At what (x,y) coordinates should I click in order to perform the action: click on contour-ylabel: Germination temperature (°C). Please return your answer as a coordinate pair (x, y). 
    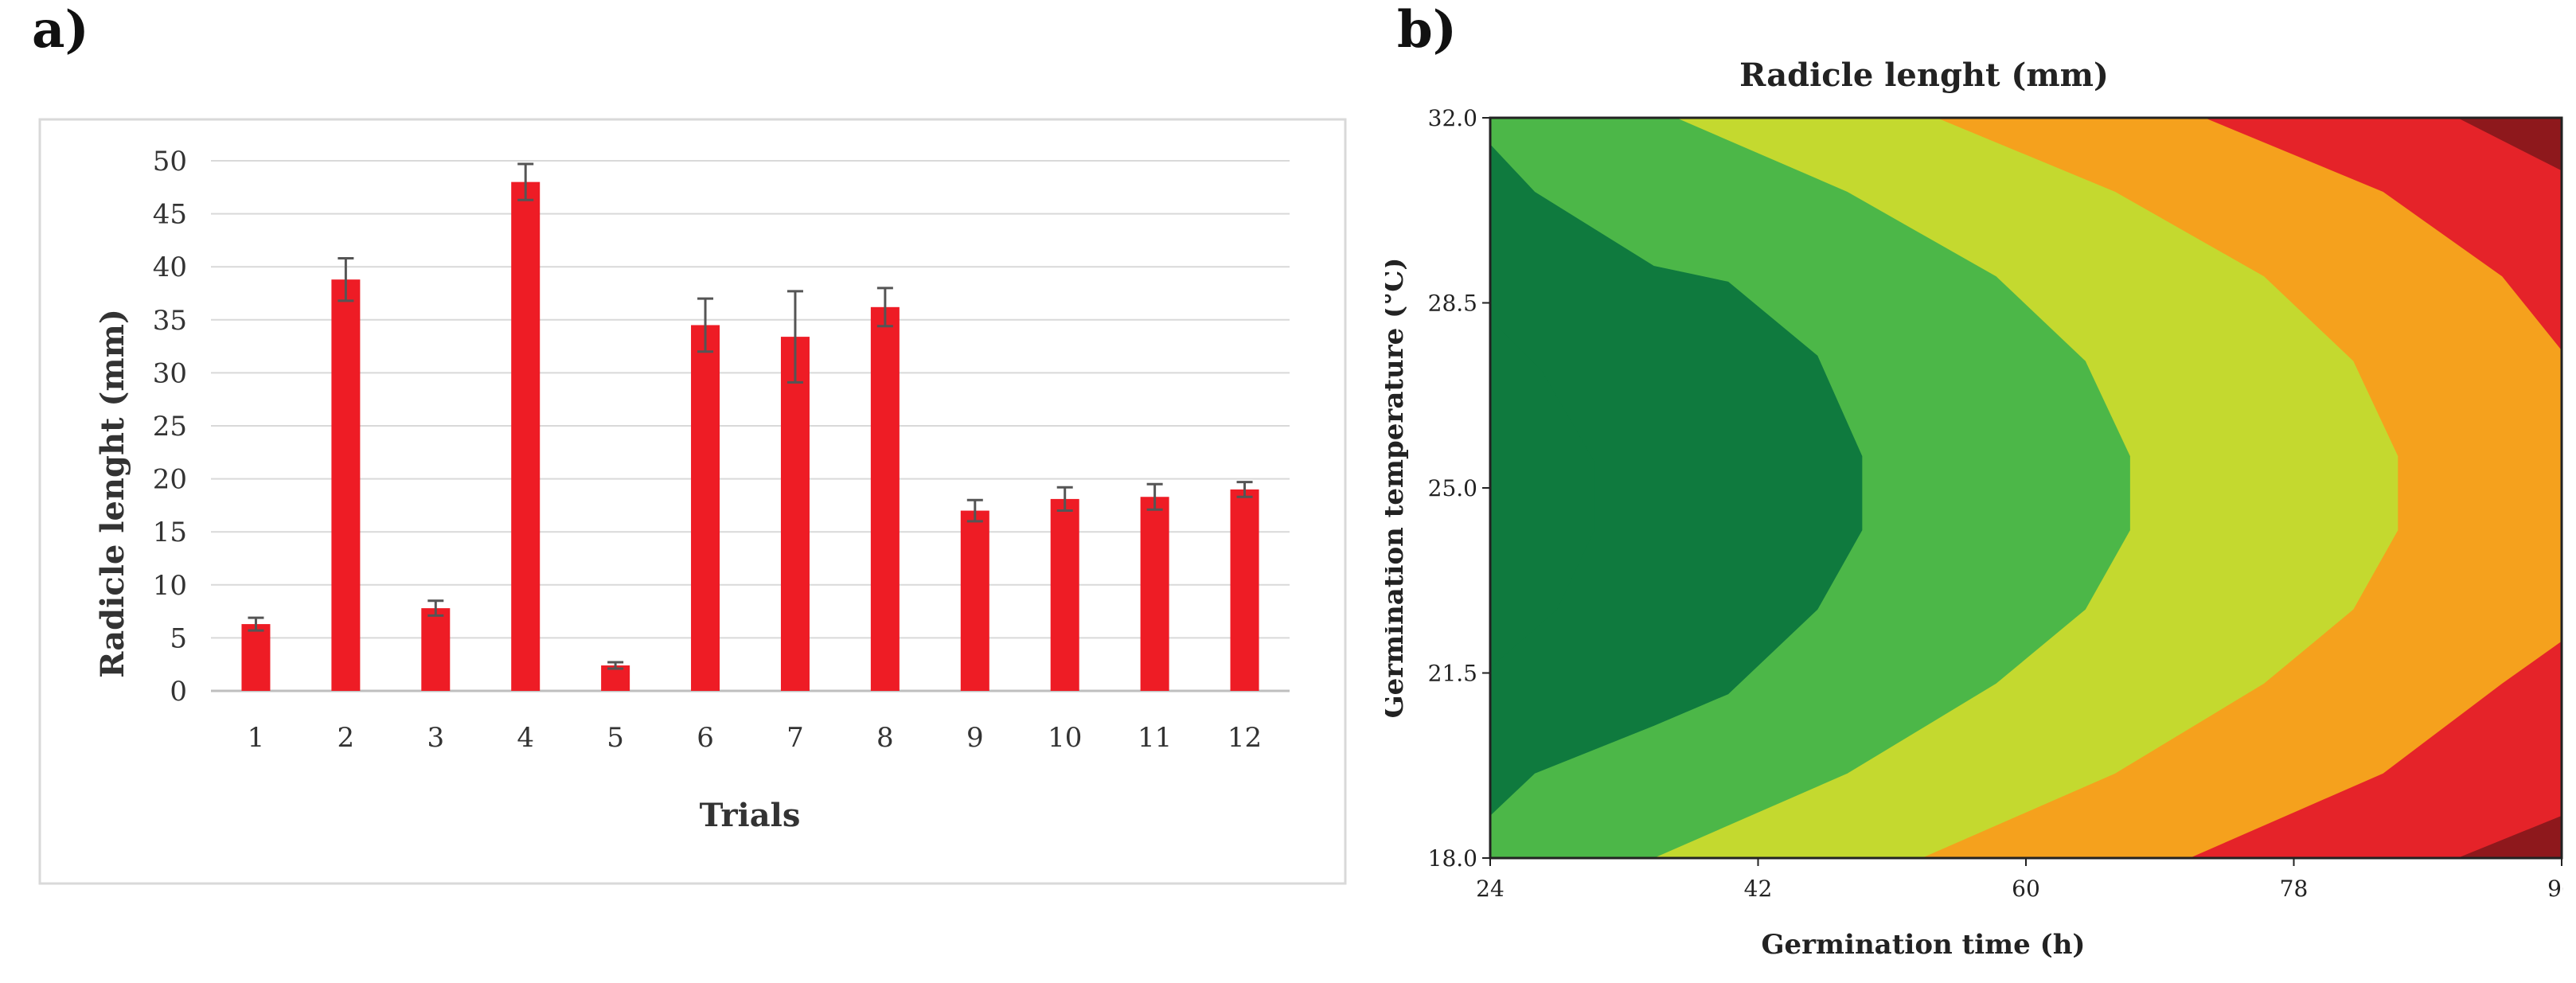
    Looking at the image, I should click on (1397, 488).